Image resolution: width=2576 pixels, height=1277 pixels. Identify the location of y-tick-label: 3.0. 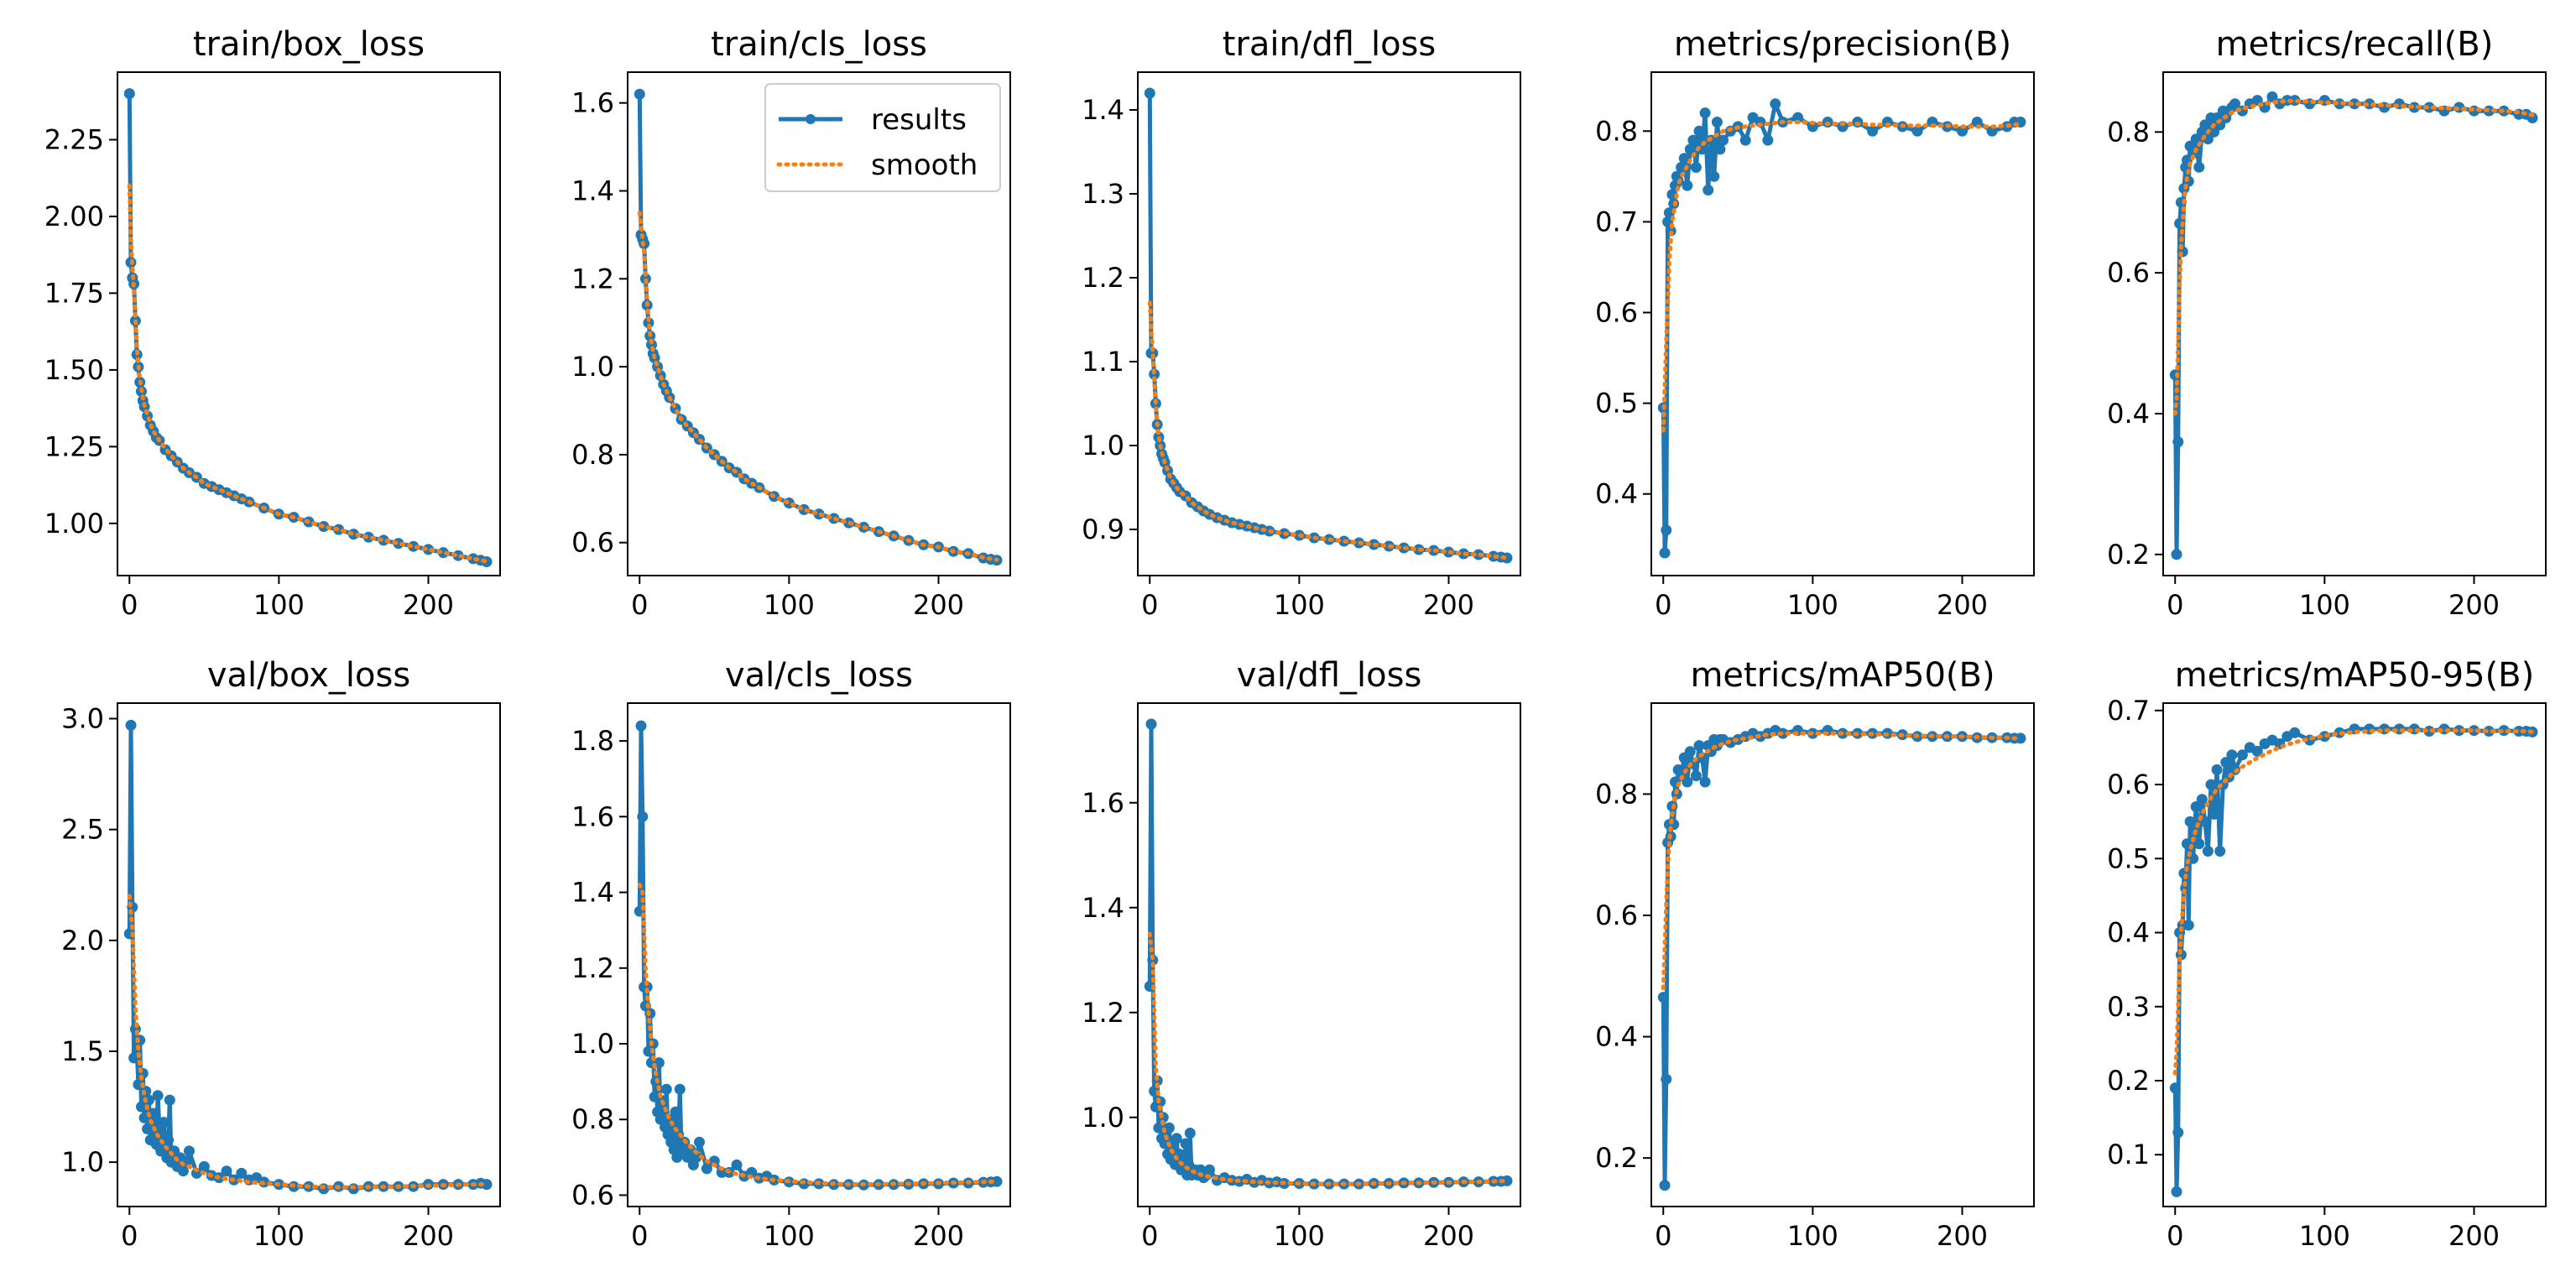
(82, 719).